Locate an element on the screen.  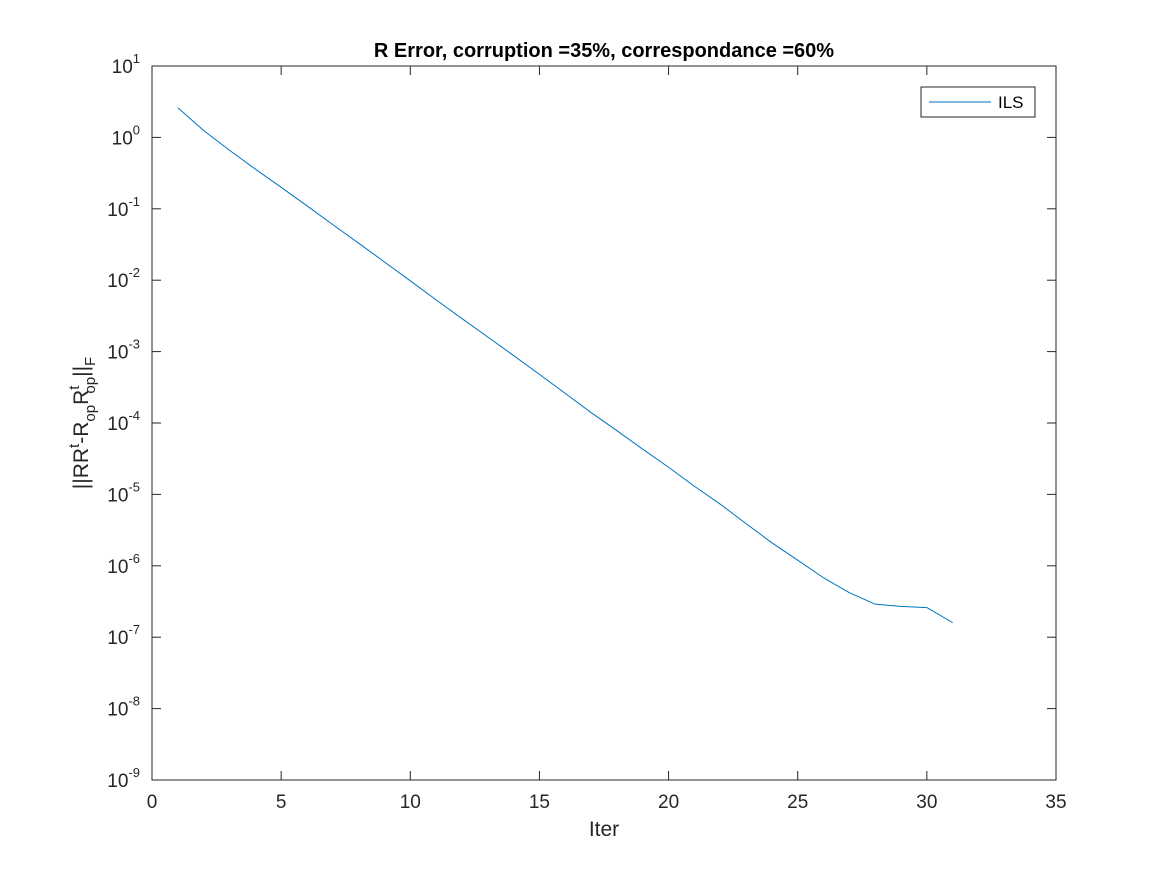
legend-label-ils: ILS is located at coordinates (1011, 102).